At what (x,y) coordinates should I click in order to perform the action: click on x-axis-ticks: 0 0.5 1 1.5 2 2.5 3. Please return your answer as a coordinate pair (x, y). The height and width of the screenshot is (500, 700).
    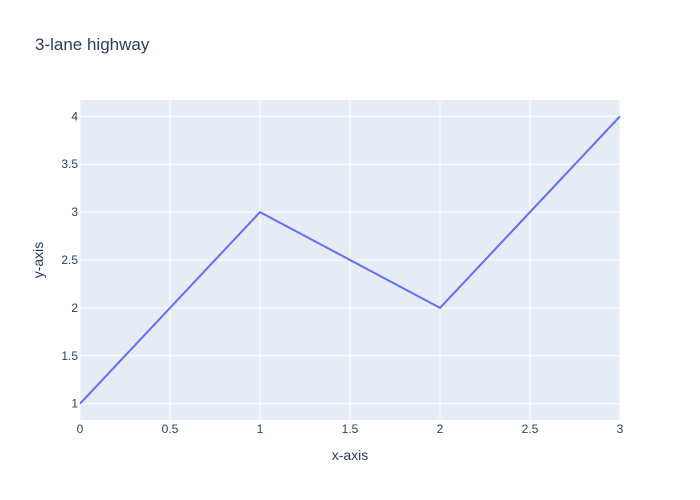
    Looking at the image, I should click on (350, 429).